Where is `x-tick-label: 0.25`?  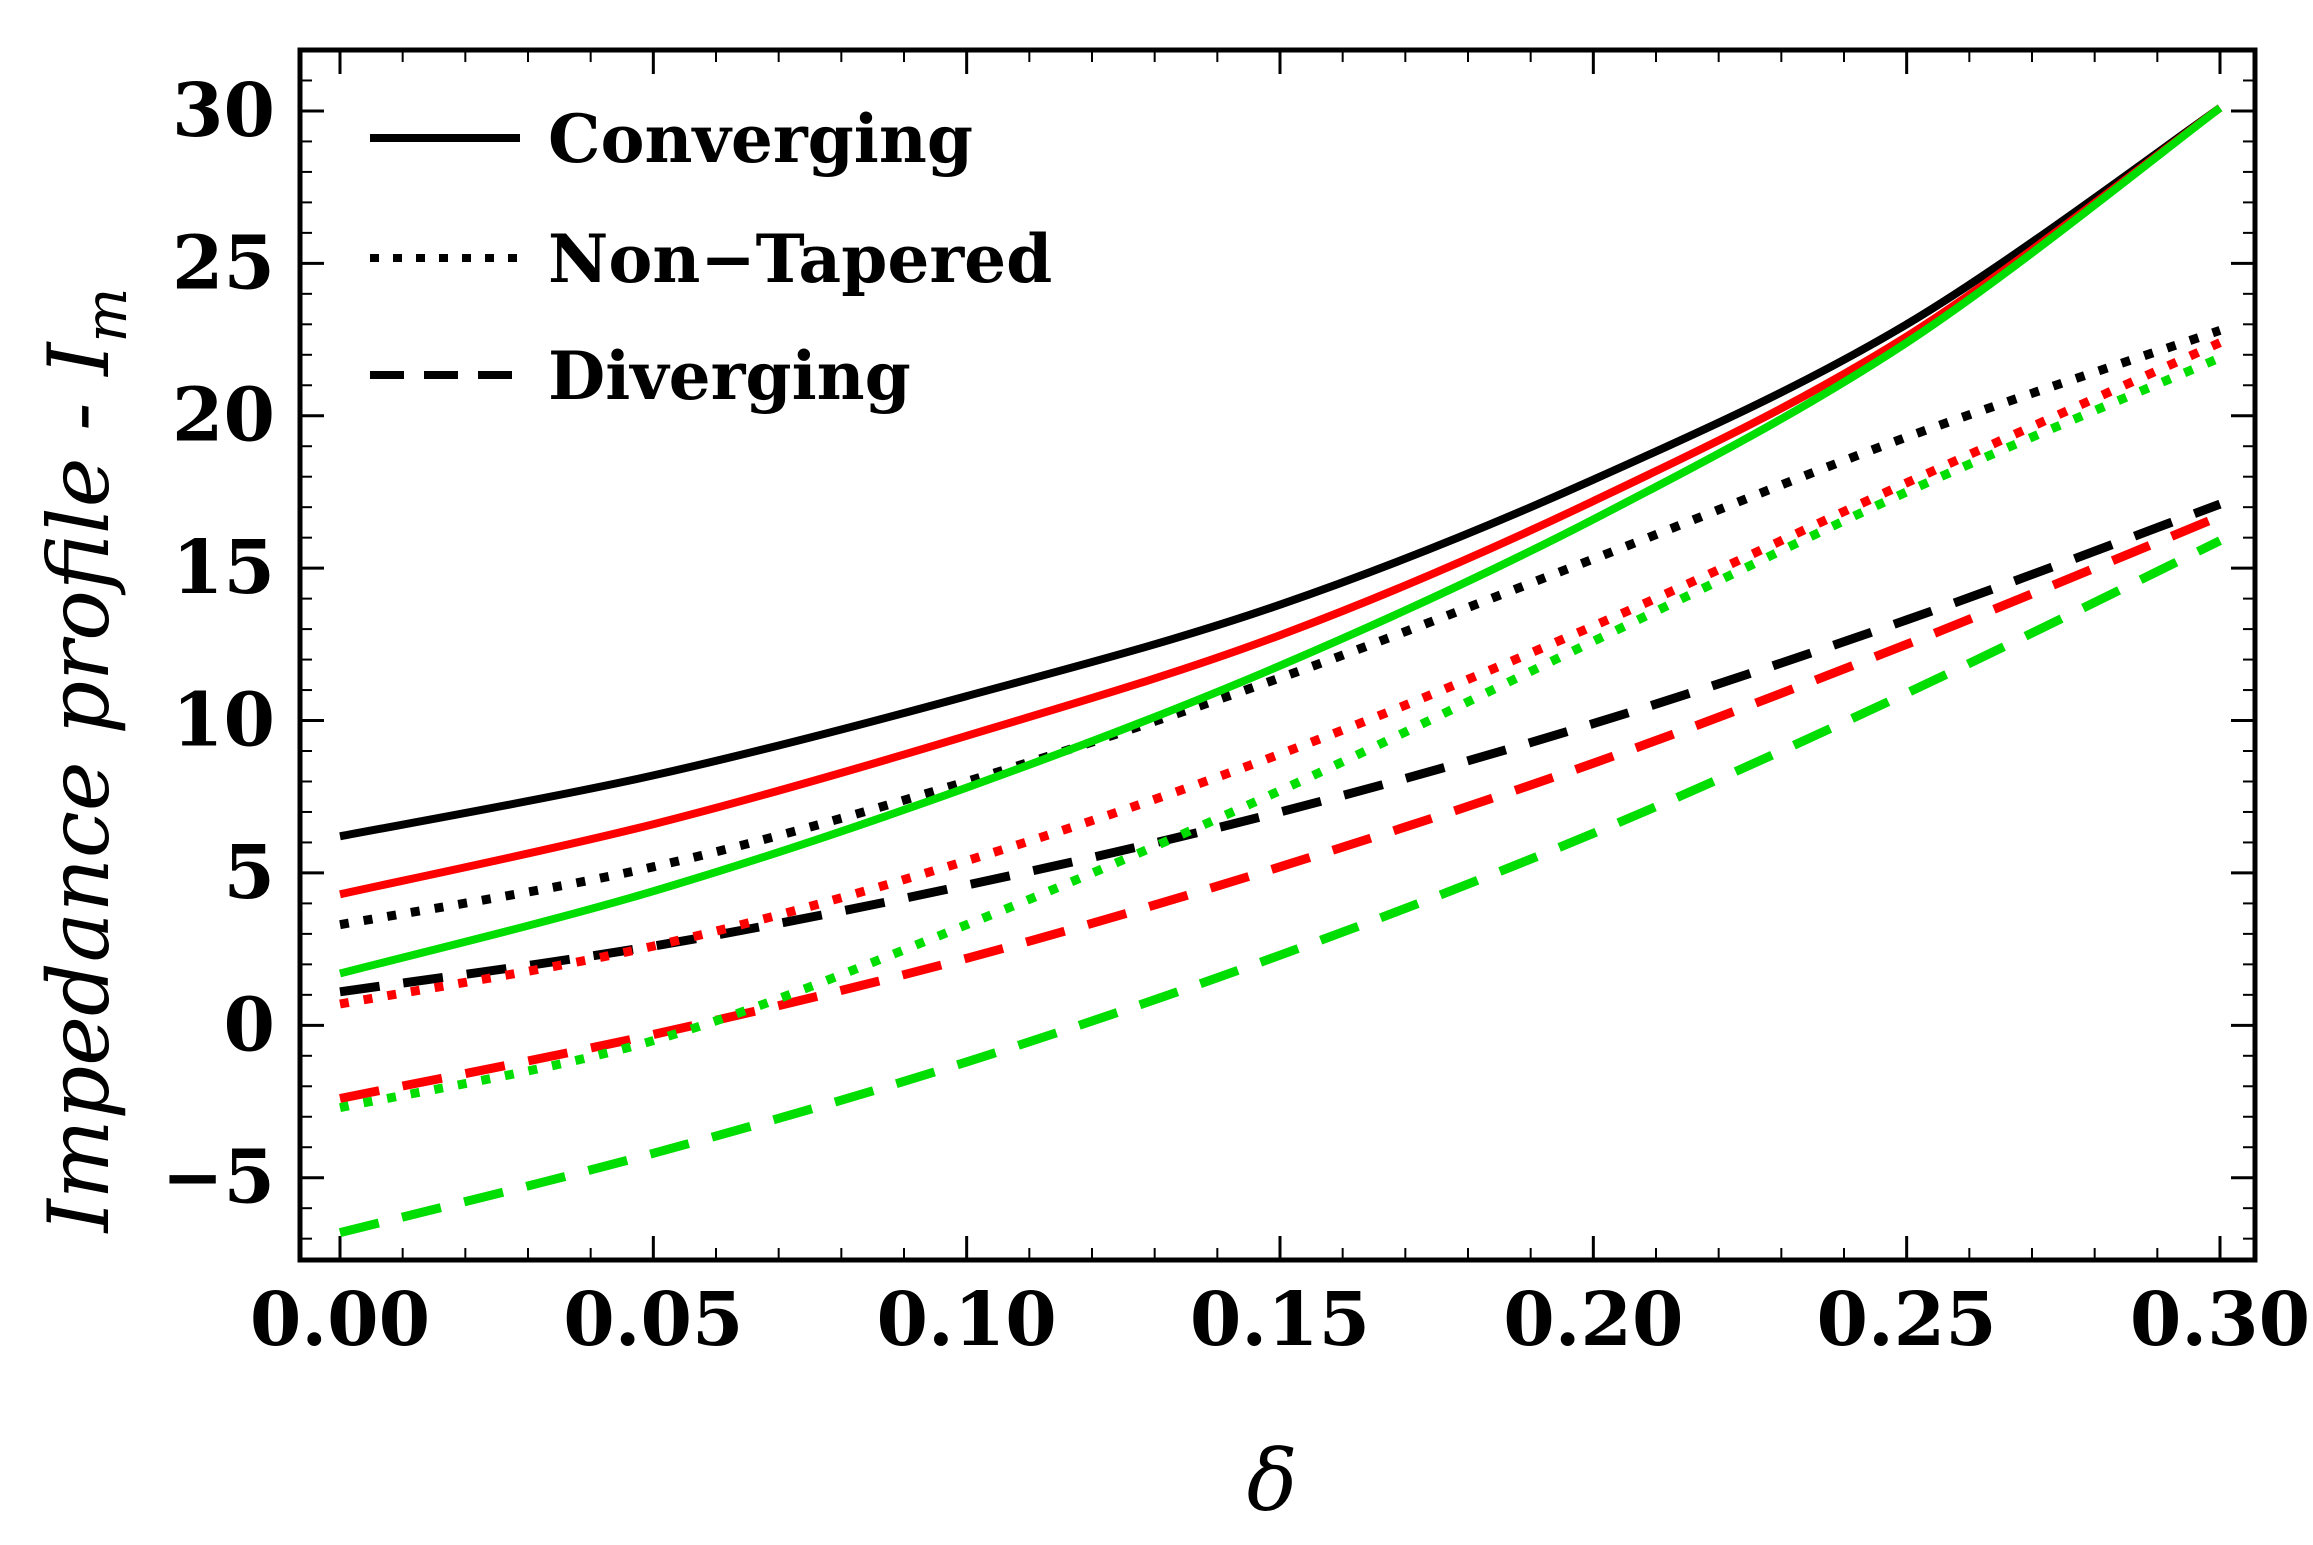 x-tick-label: 0.25 is located at coordinates (1907, 1320).